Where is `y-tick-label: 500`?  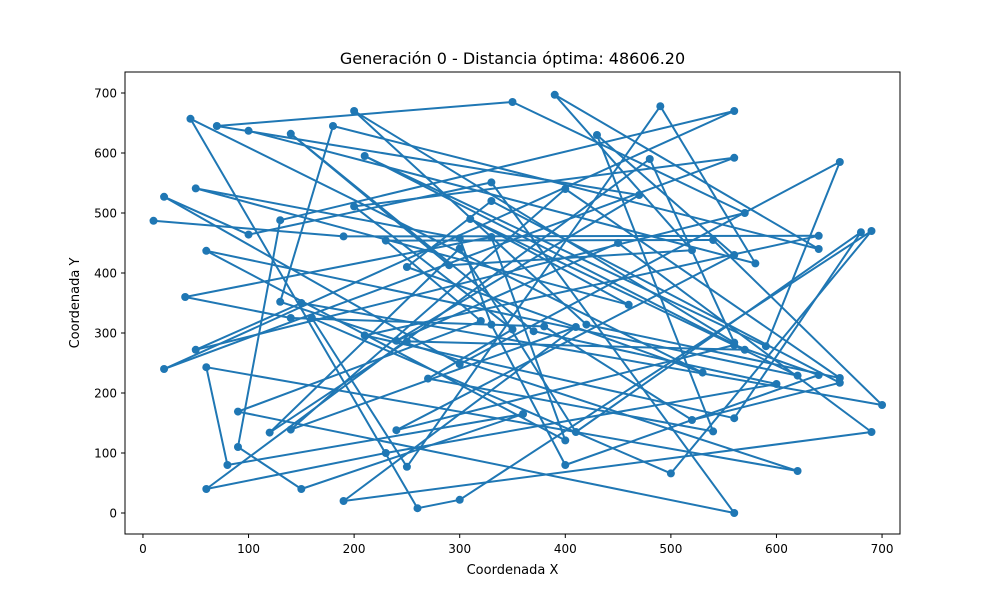
y-tick-label: 500 is located at coordinates (105, 214).